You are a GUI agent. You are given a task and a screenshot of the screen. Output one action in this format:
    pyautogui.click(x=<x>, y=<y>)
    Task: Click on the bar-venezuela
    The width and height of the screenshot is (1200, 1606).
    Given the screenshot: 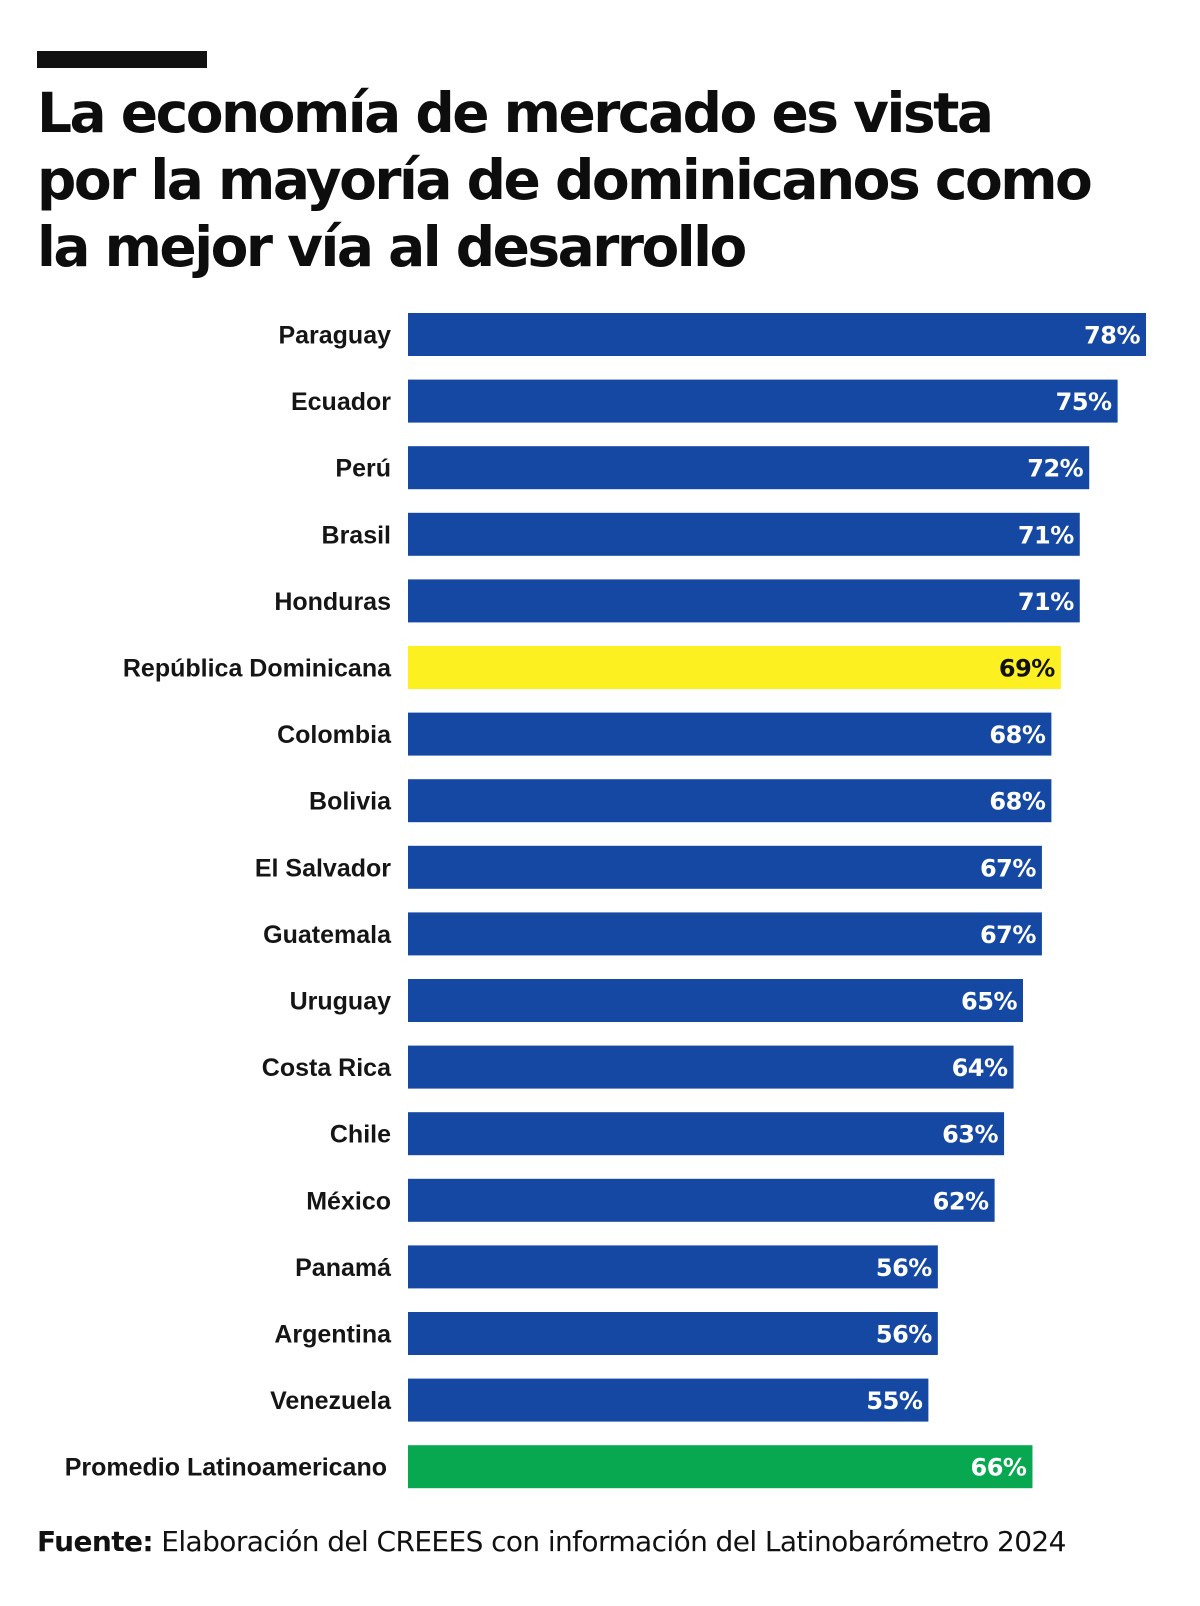 What is the action you would take?
    pyautogui.click(x=668, y=1400)
    